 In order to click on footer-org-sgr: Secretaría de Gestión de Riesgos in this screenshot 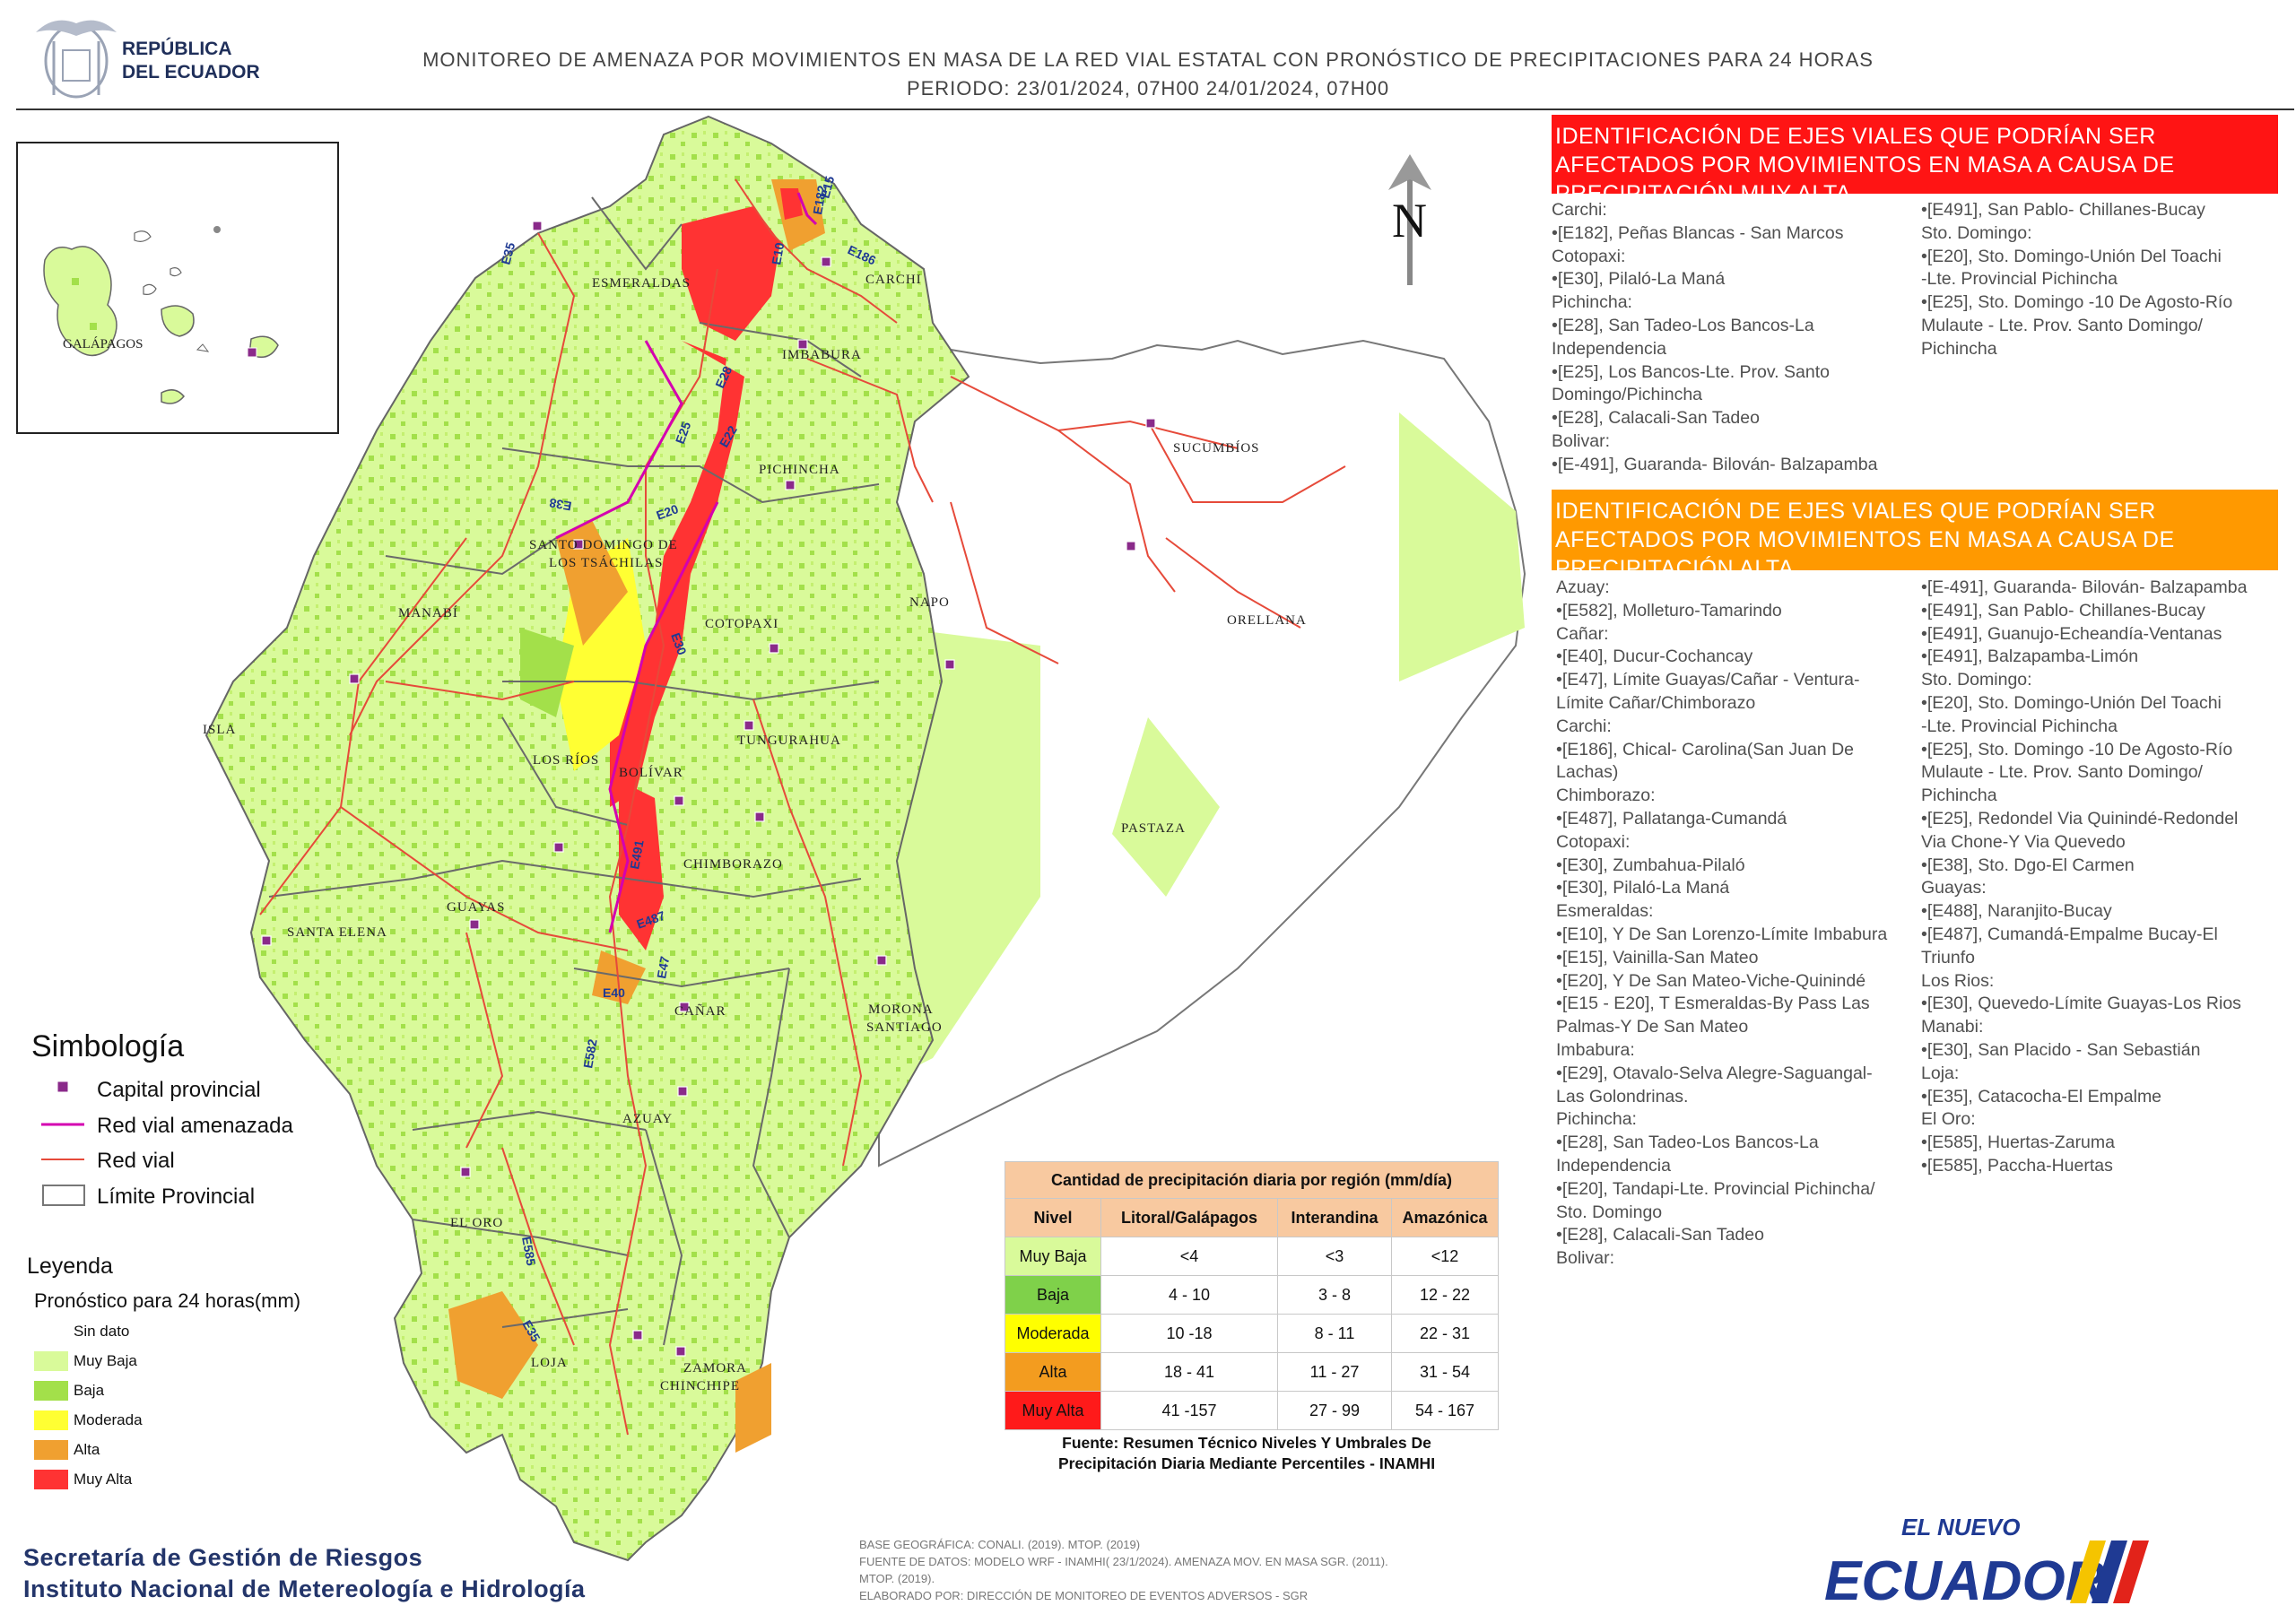, I will do `click(223, 1557)`.